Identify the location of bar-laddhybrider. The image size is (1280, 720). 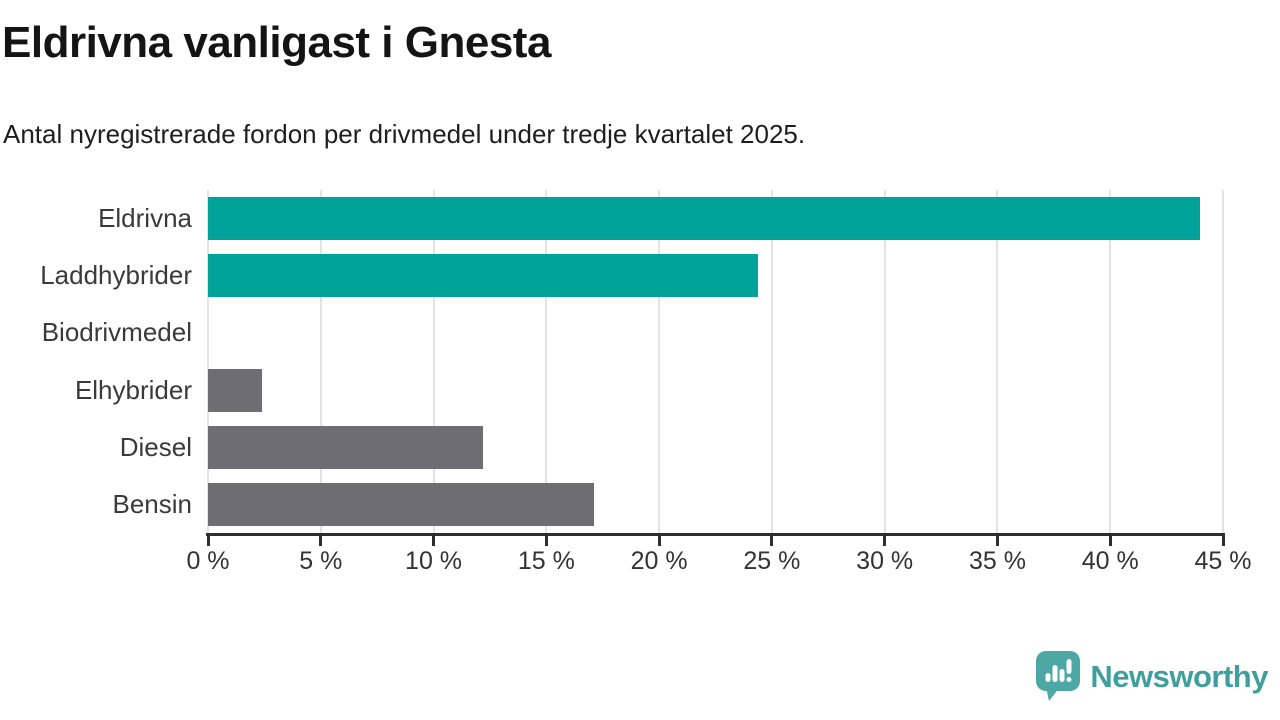
(483, 276).